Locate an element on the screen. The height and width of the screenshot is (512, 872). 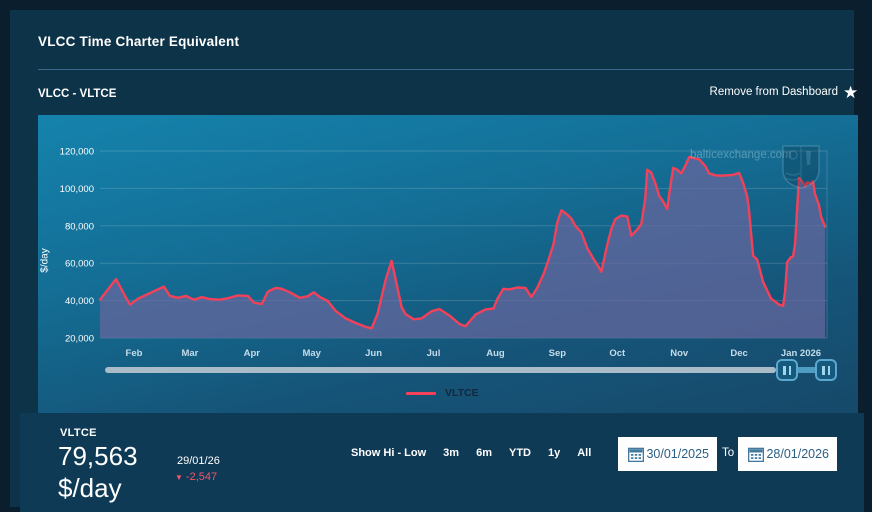
svg-text: Apr is located at coordinates (252, 353).